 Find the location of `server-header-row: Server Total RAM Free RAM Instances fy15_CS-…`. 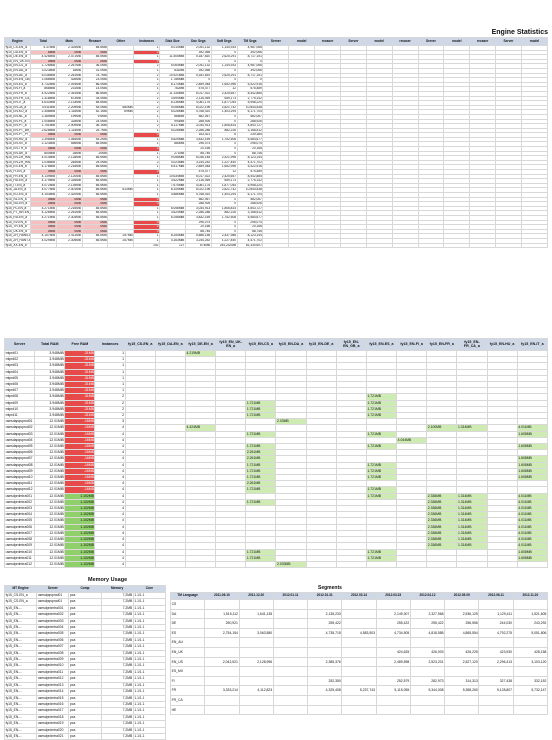

server-header-row: Server Total RAM Free RAM Instances fy15_CS-… is located at coordinates (276, 344).